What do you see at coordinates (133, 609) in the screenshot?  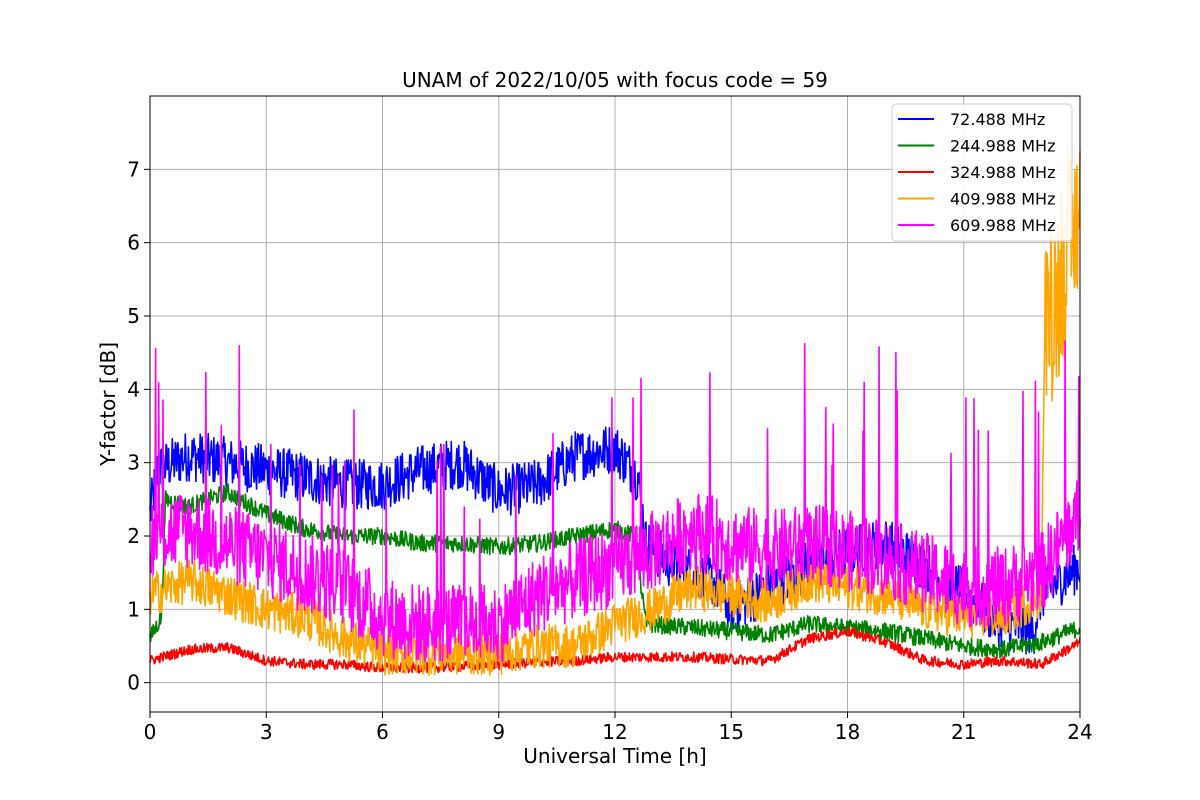 I see `y-tick-label: 1` at bounding box center [133, 609].